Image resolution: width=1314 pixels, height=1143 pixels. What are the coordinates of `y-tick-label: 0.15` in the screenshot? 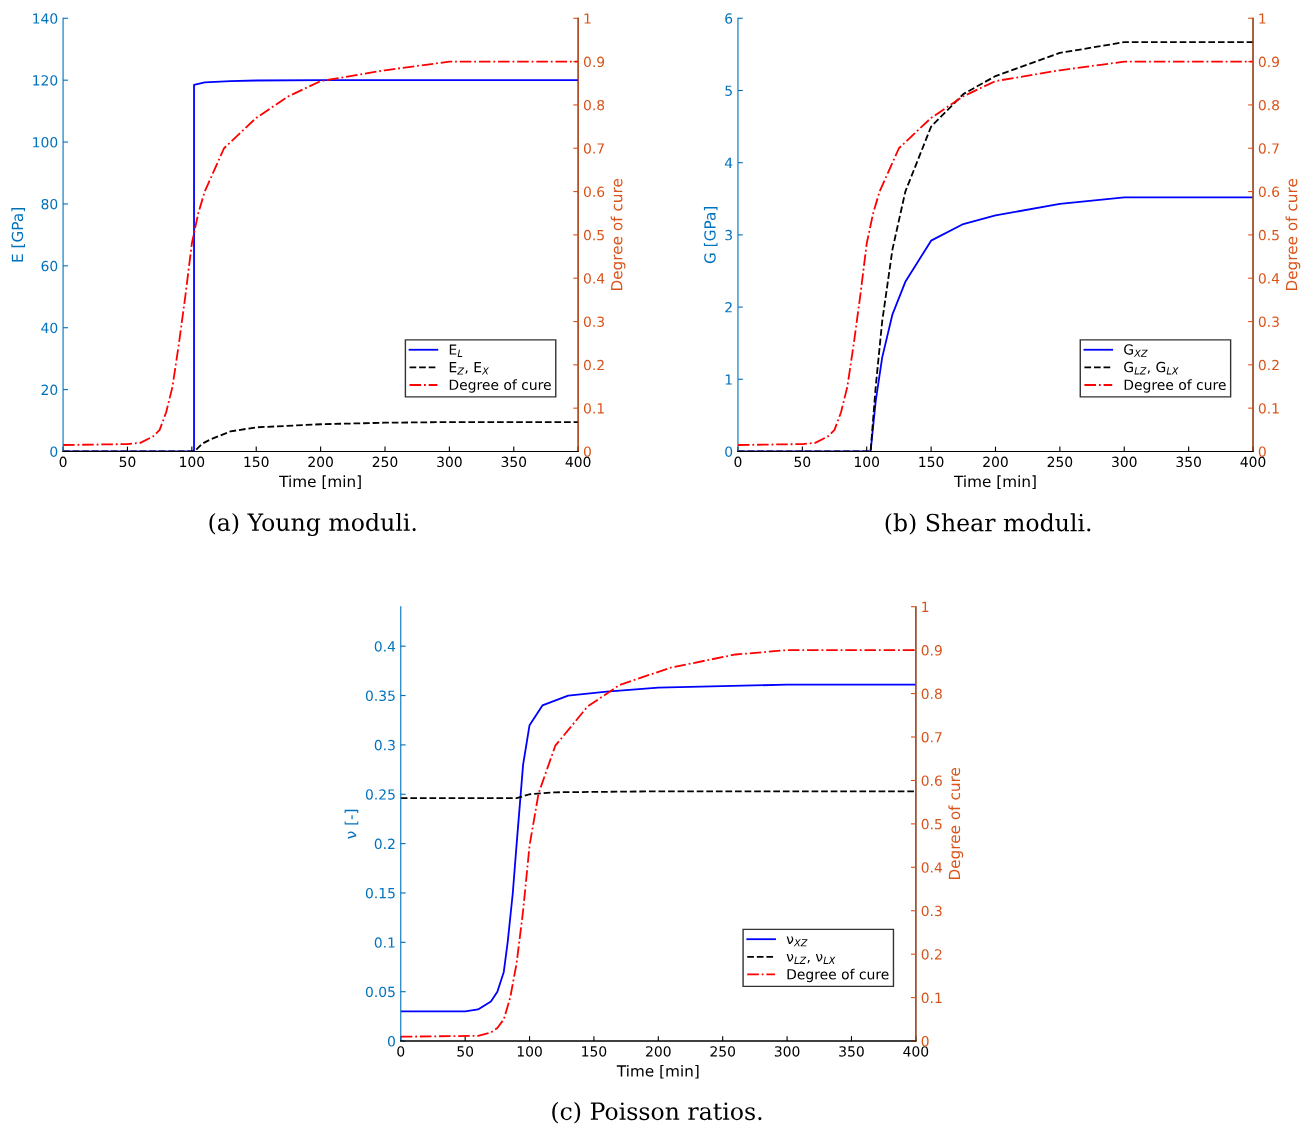 It's located at (380, 893).